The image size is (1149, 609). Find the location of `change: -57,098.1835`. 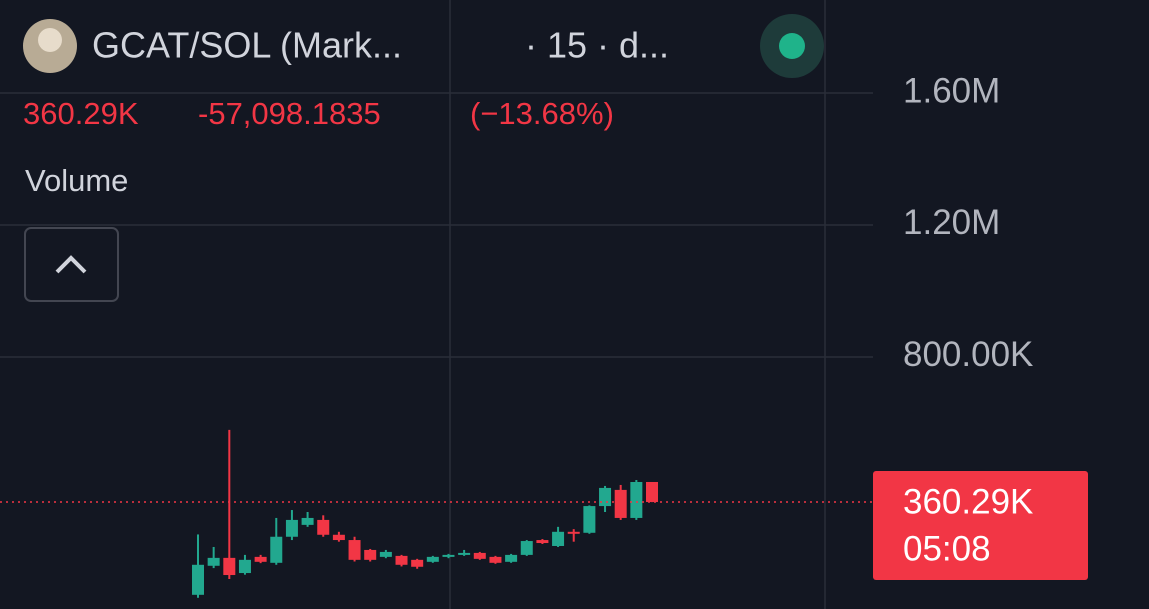

change: -57,098.1835 is located at coordinates (289, 113).